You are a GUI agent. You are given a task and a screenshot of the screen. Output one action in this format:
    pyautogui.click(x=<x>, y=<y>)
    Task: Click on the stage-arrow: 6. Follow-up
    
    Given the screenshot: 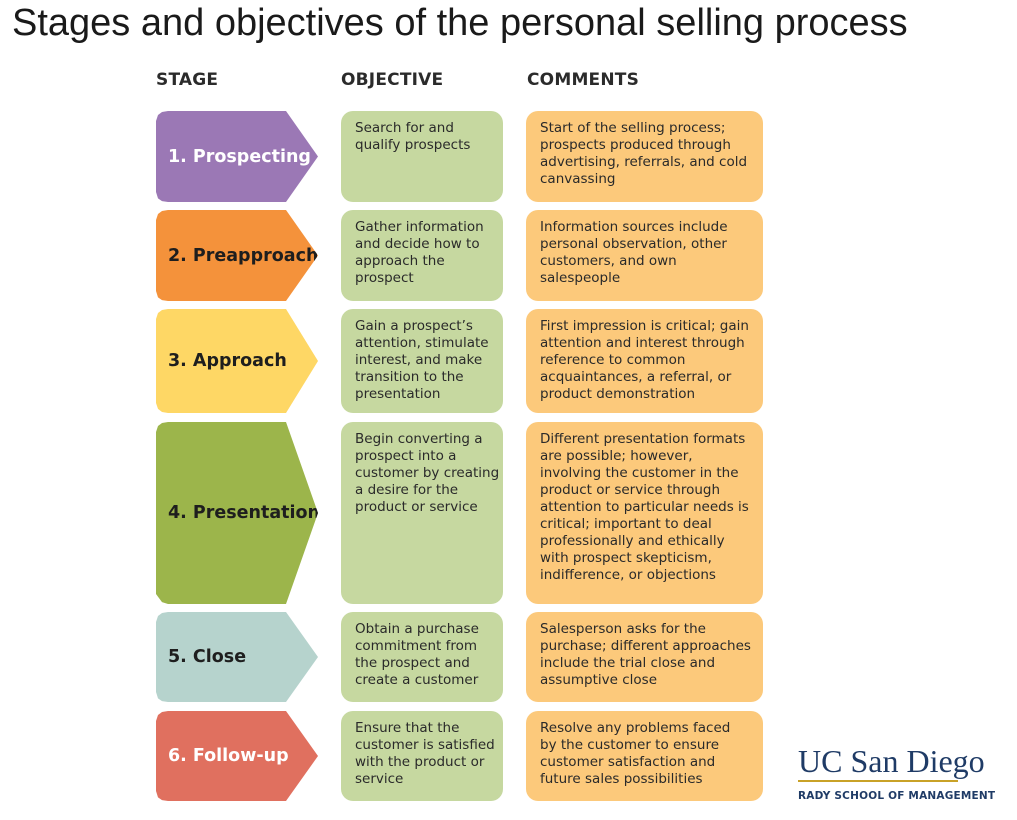 What is the action you would take?
    pyautogui.click(x=237, y=756)
    